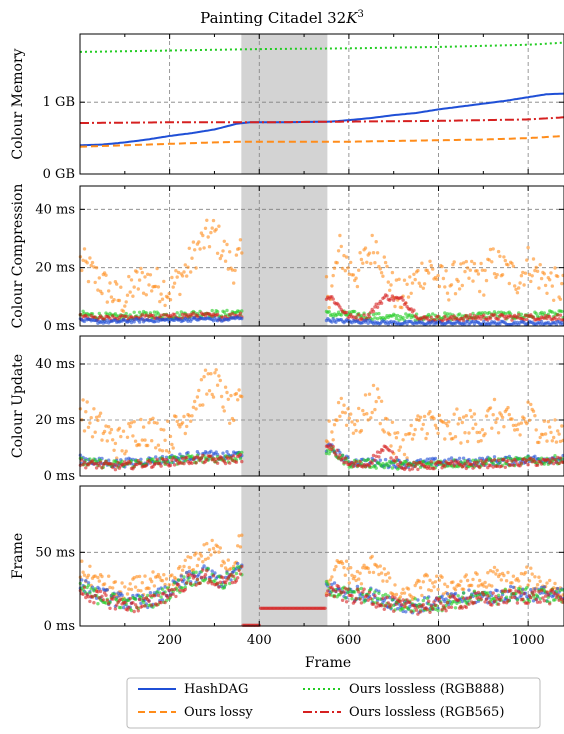 The width and height of the screenshot is (564, 734). What do you see at coordinates (322, 120) in the screenshot?
I see `series-line-rgb565` at bounding box center [322, 120].